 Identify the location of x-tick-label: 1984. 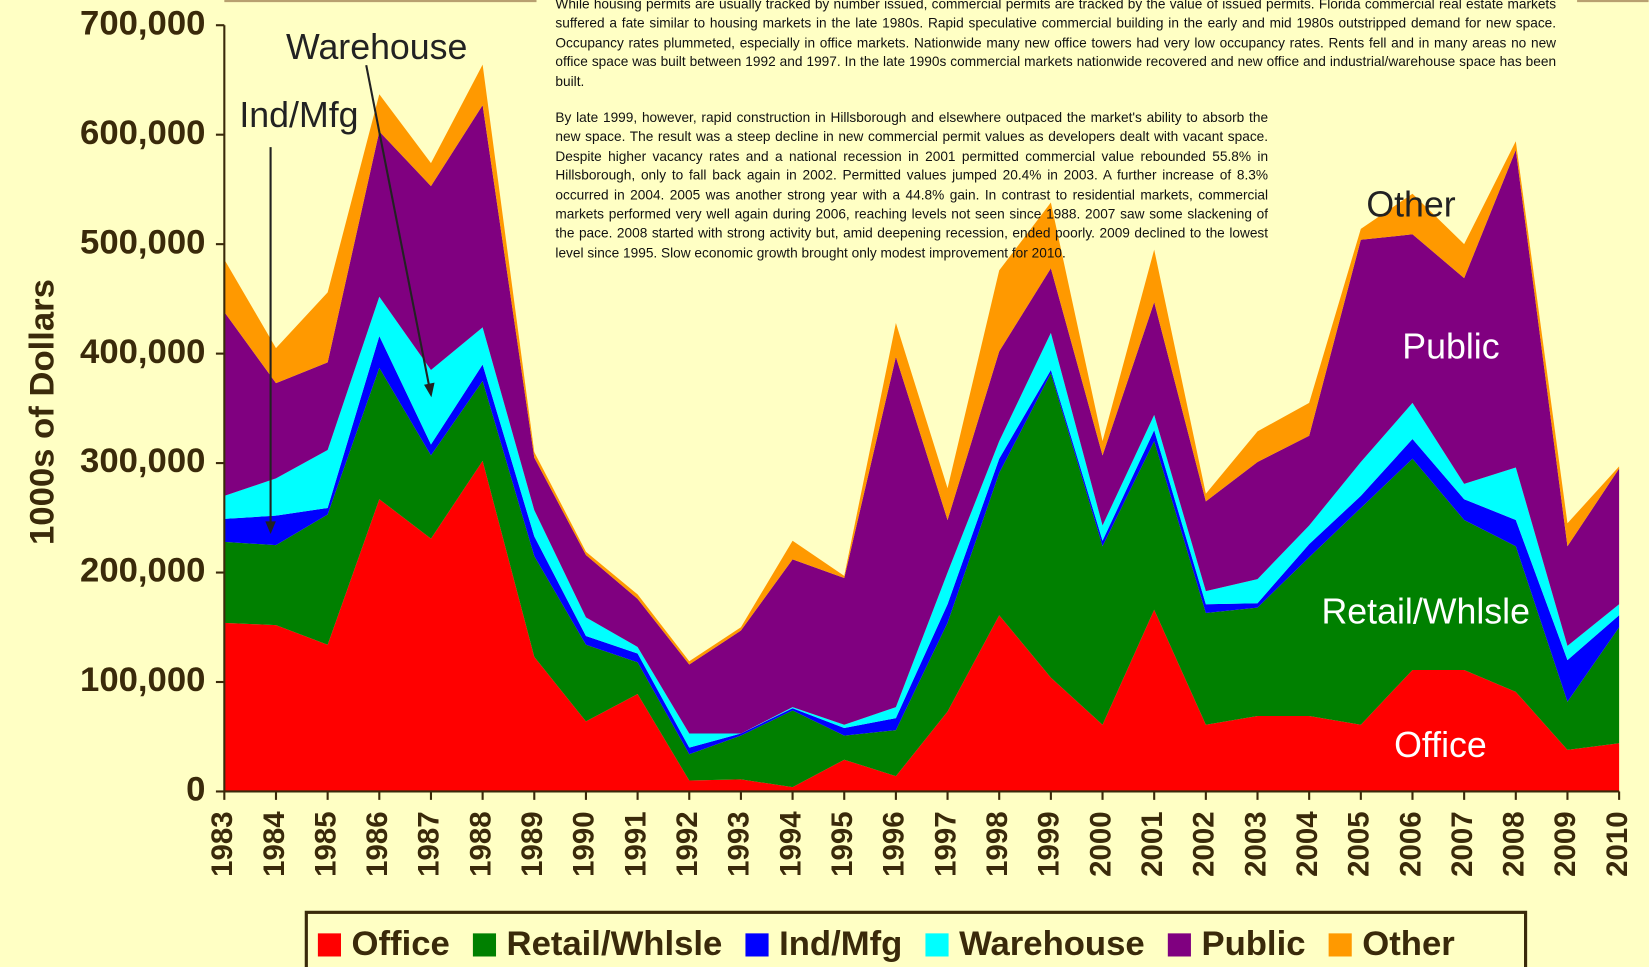
(274, 844).